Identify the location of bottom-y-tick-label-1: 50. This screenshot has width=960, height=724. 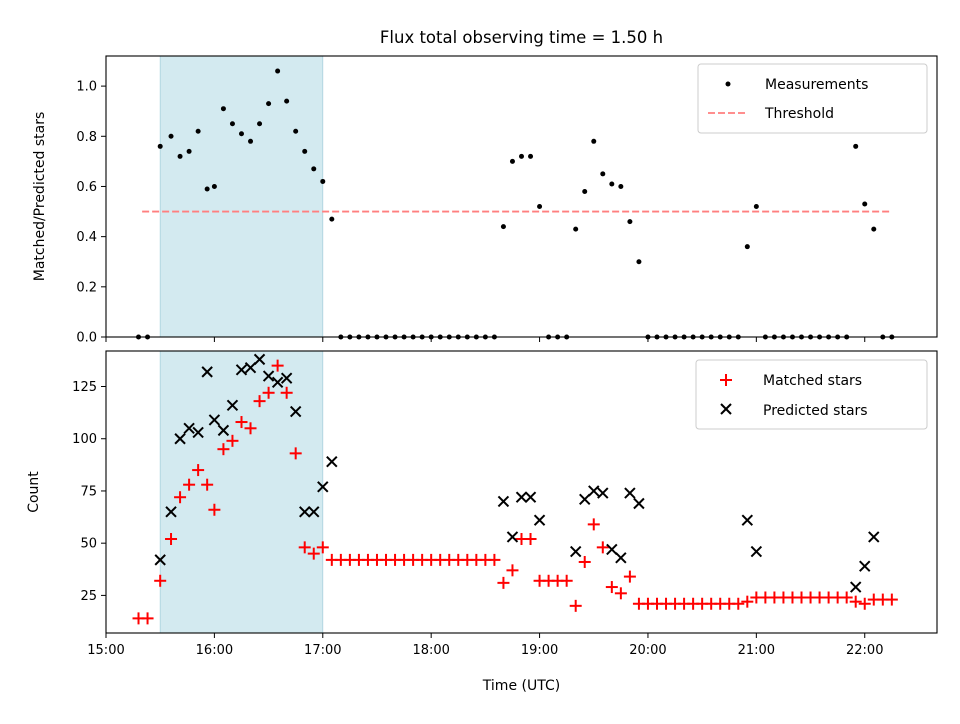
(88, 544).